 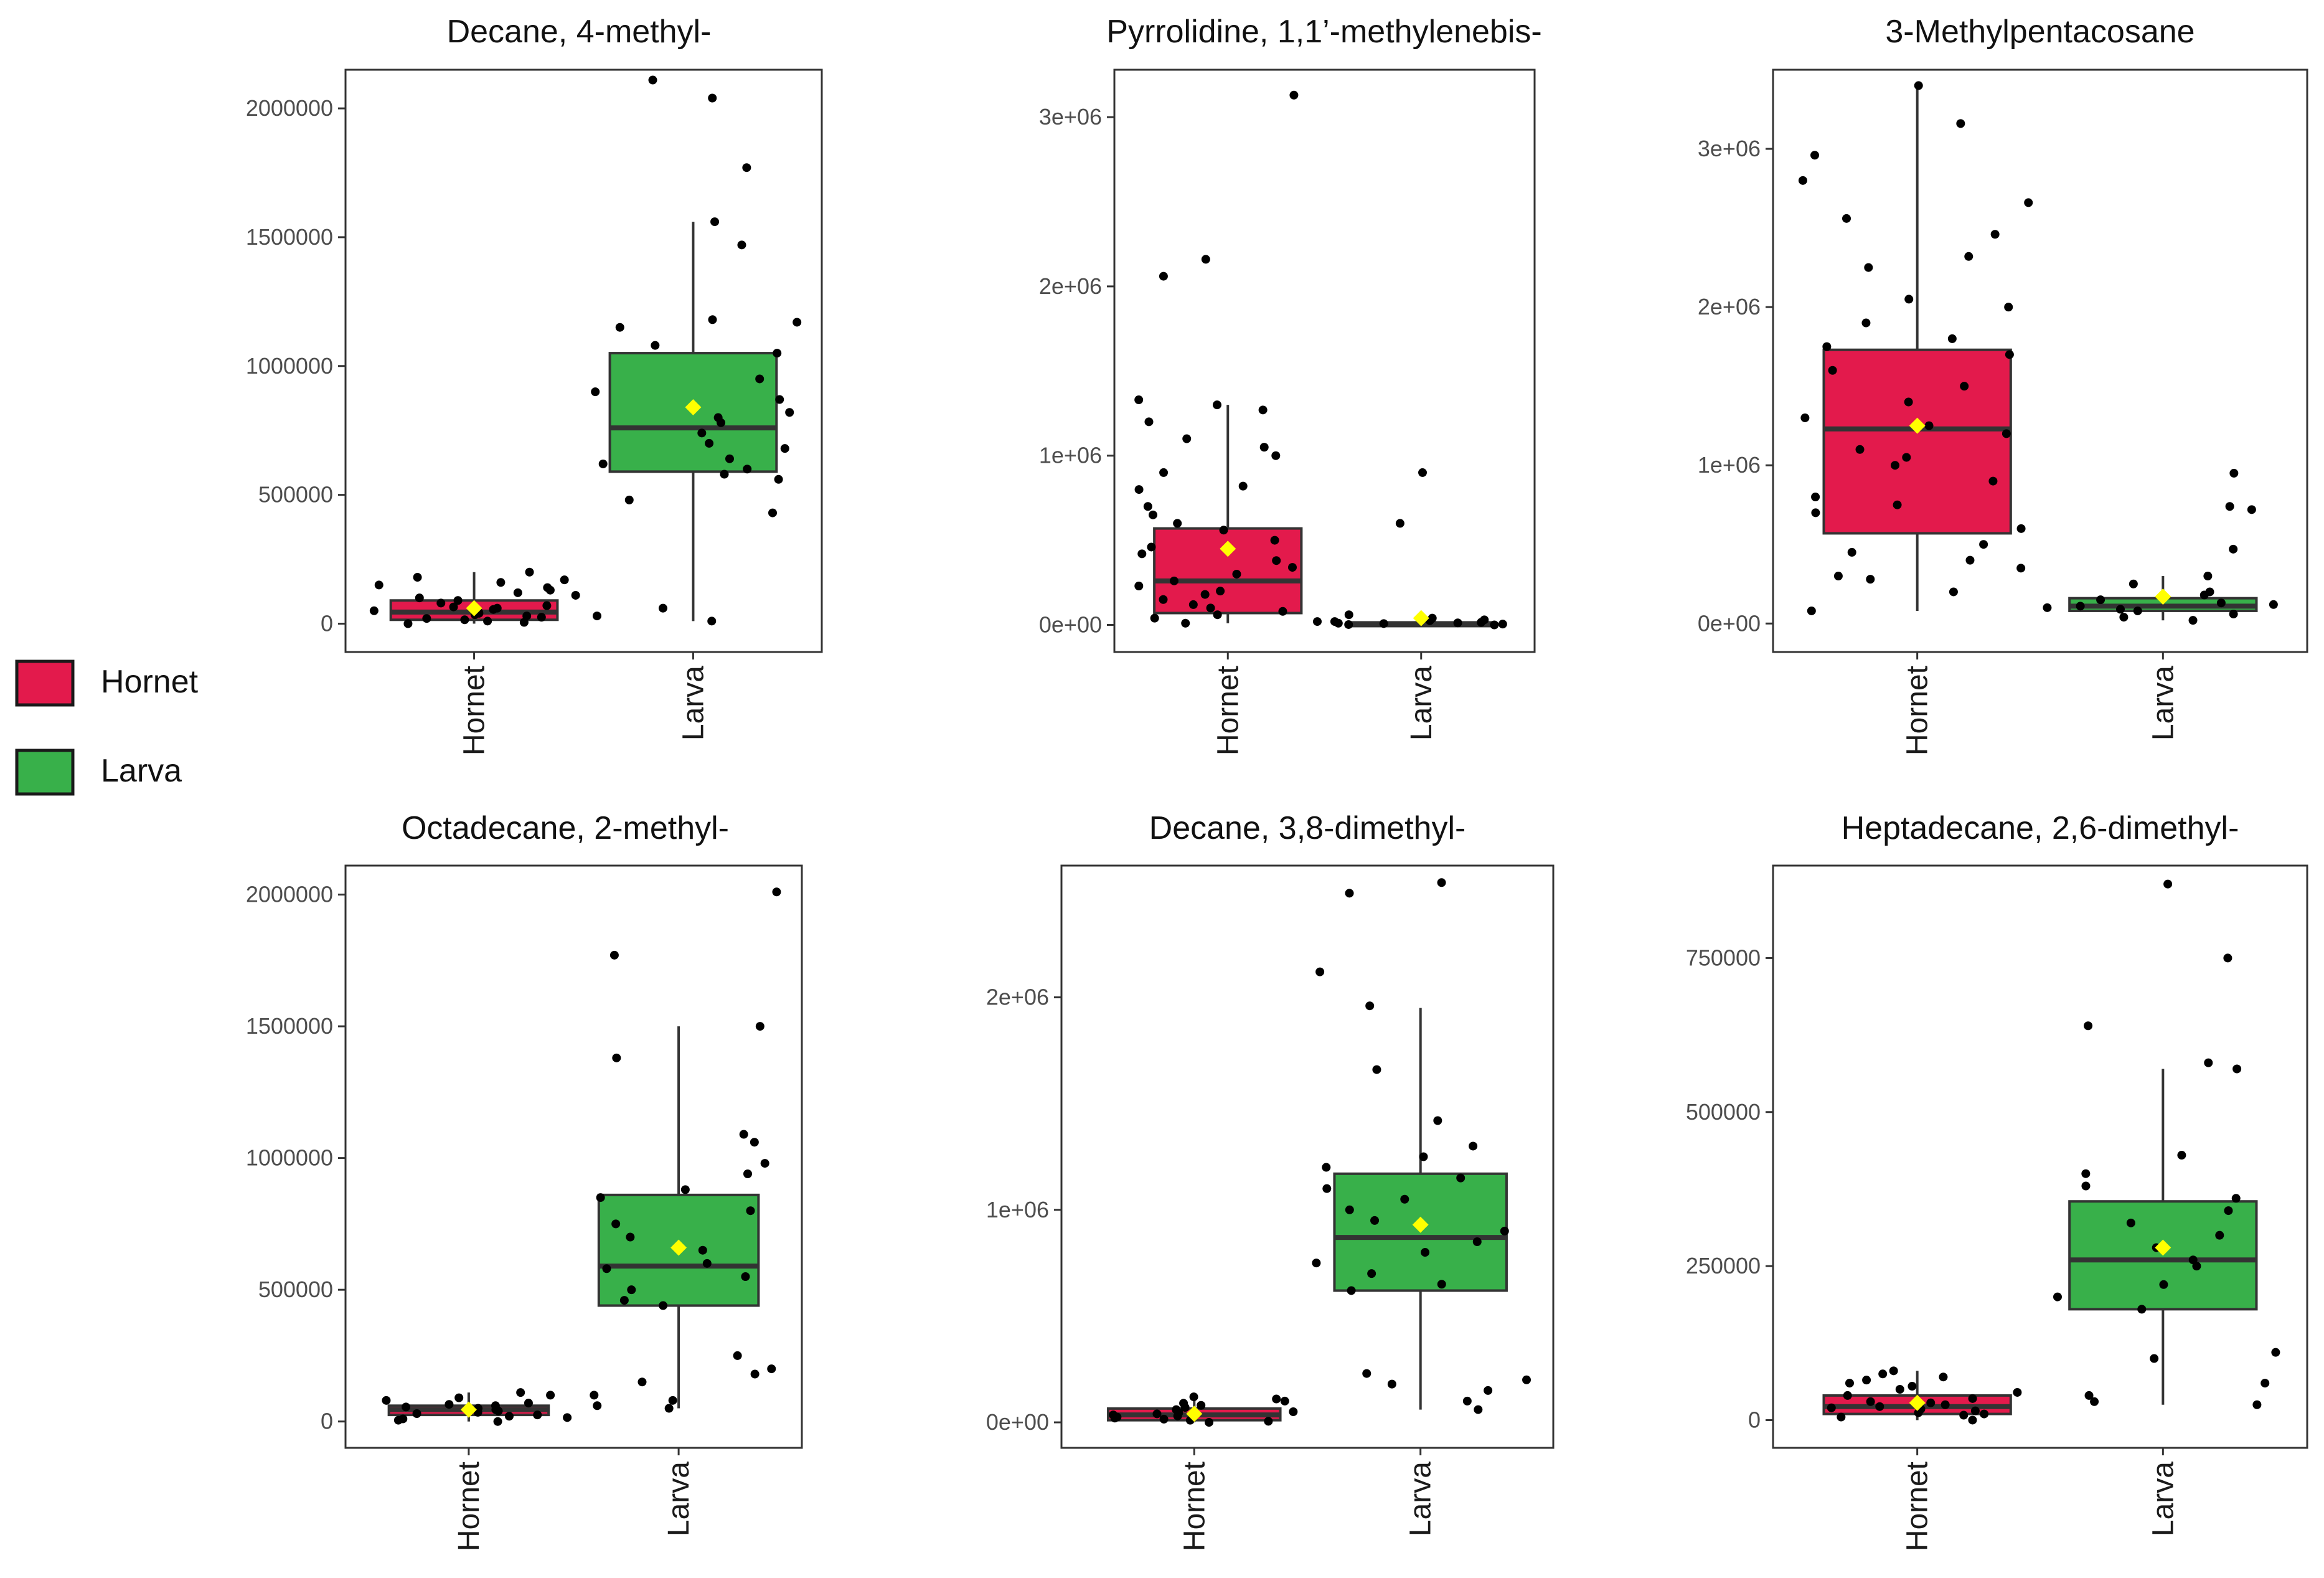 What do you see at coordinates (1070, 117) in the screenshot?
I see `y-tick-label: 3e+06` at bounding box center [1070, 117].